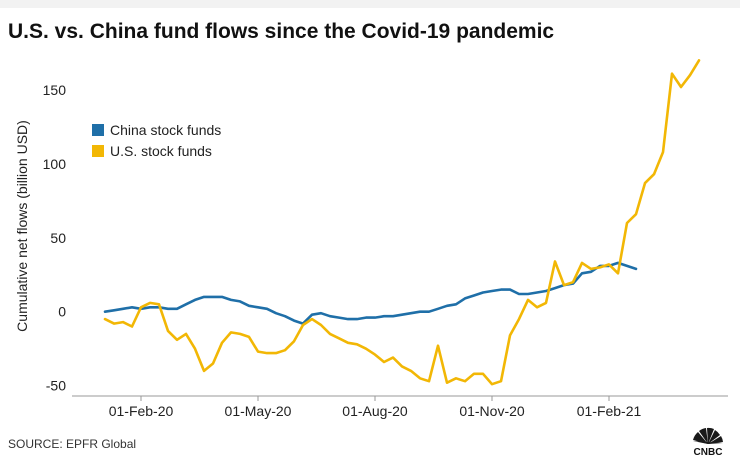  Describe the element at coordinates (370, 293) in the screenshot. I see `series-line-china-stock-funds` at that location.